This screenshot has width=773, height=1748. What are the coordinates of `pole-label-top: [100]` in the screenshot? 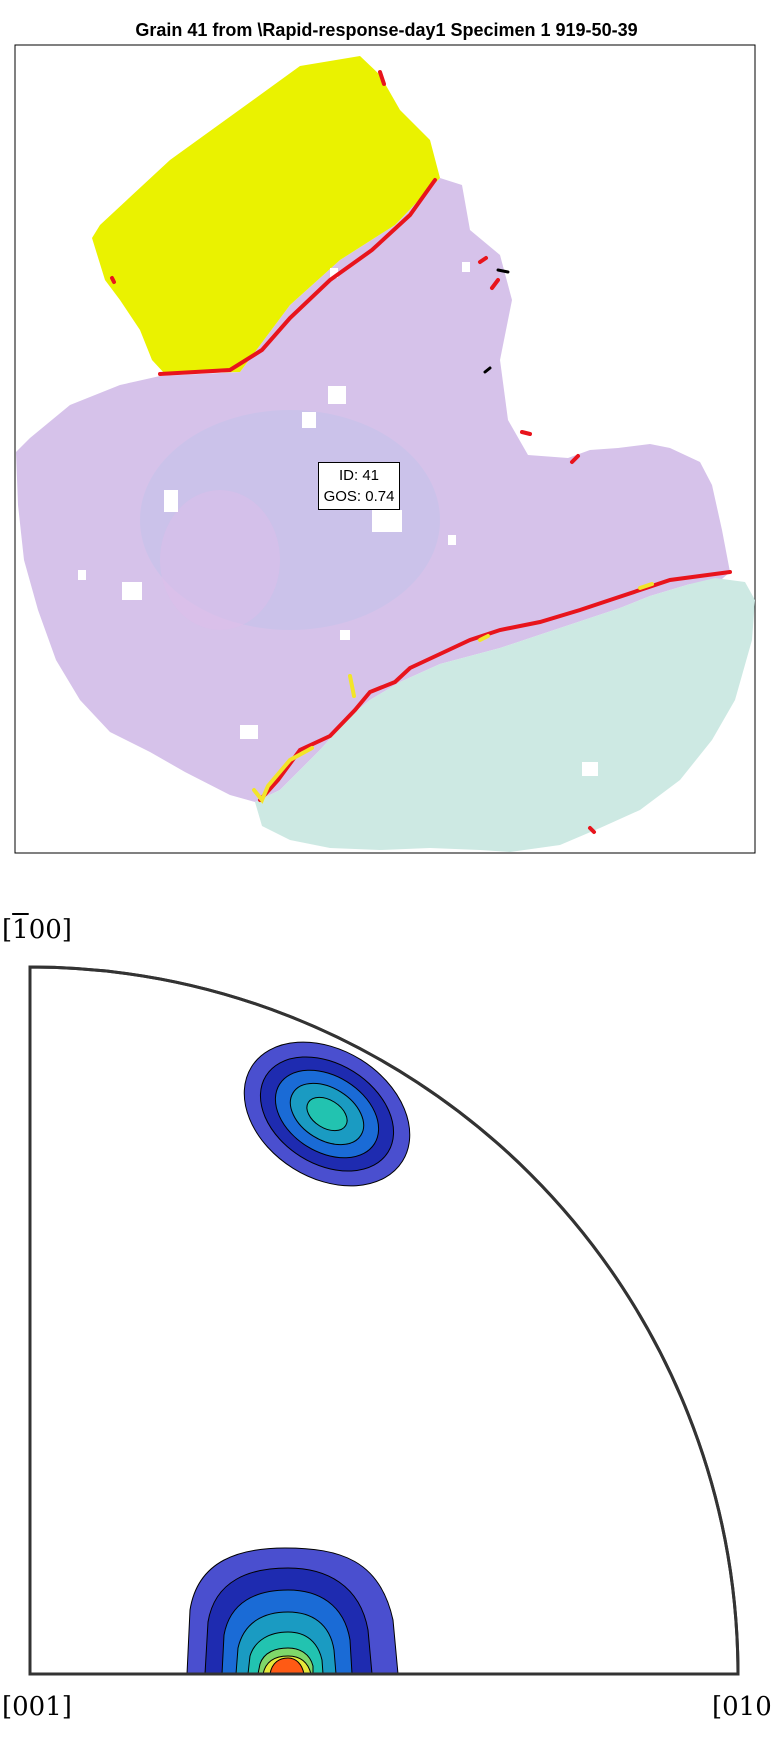 It's located at (37, 930).